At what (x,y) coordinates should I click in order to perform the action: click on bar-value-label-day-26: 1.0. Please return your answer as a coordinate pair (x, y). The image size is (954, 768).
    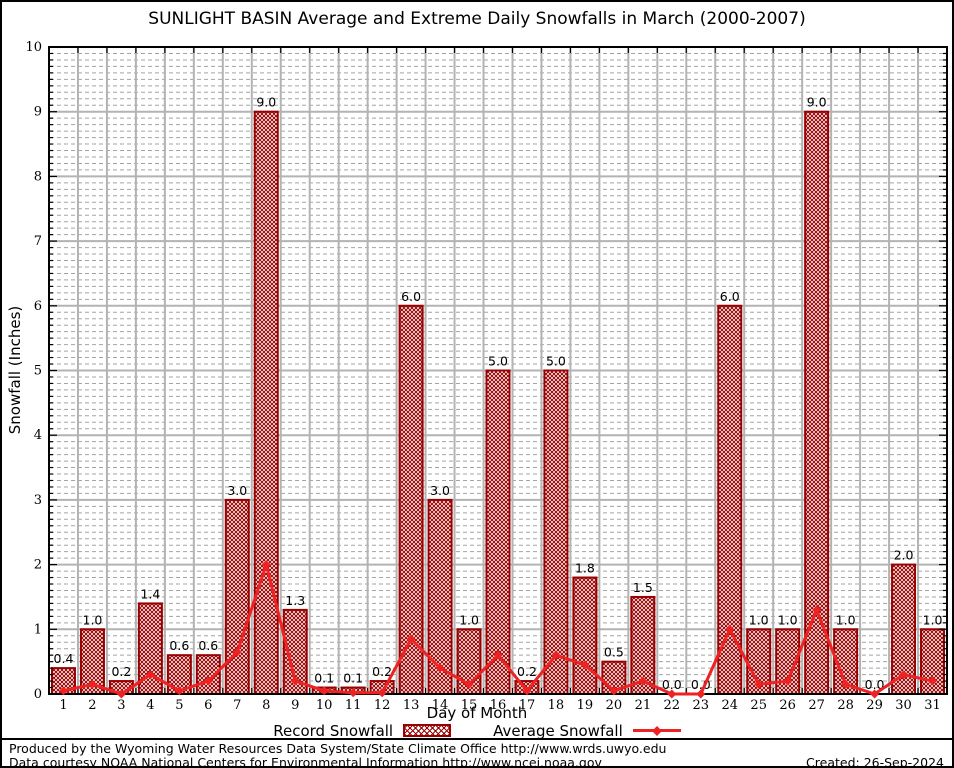
    Looking at the image, I should click on (788, 619).